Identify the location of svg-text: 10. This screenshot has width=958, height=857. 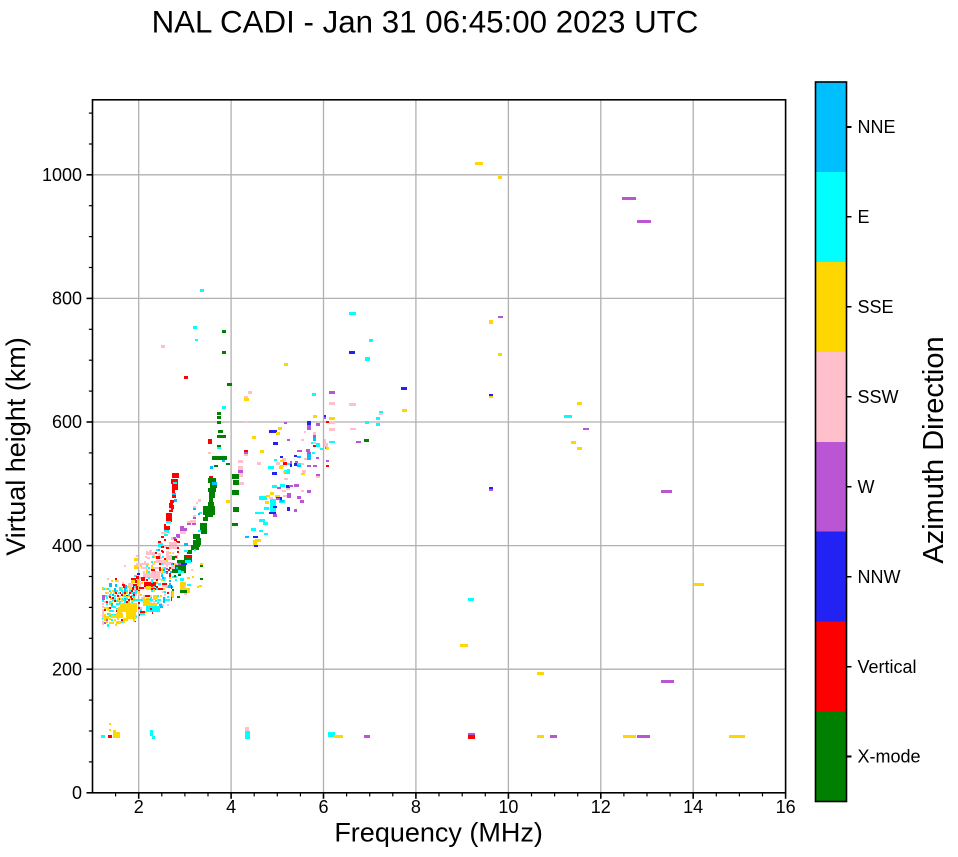
(508, 807).